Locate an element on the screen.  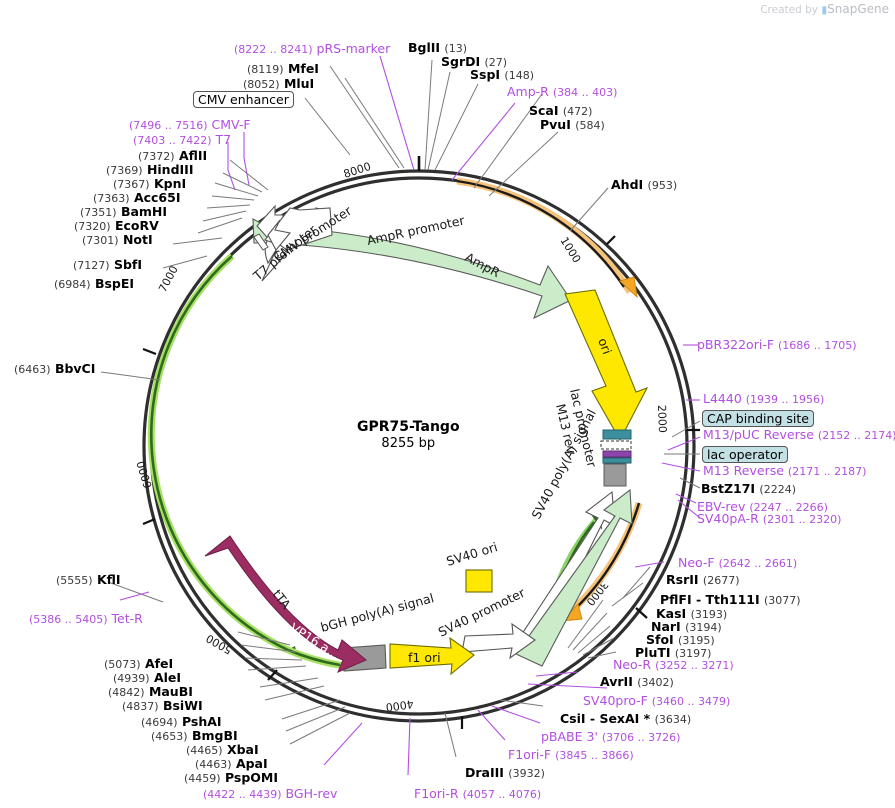
label-afei: (5073) AfeI is located at coordinates (138, 664).